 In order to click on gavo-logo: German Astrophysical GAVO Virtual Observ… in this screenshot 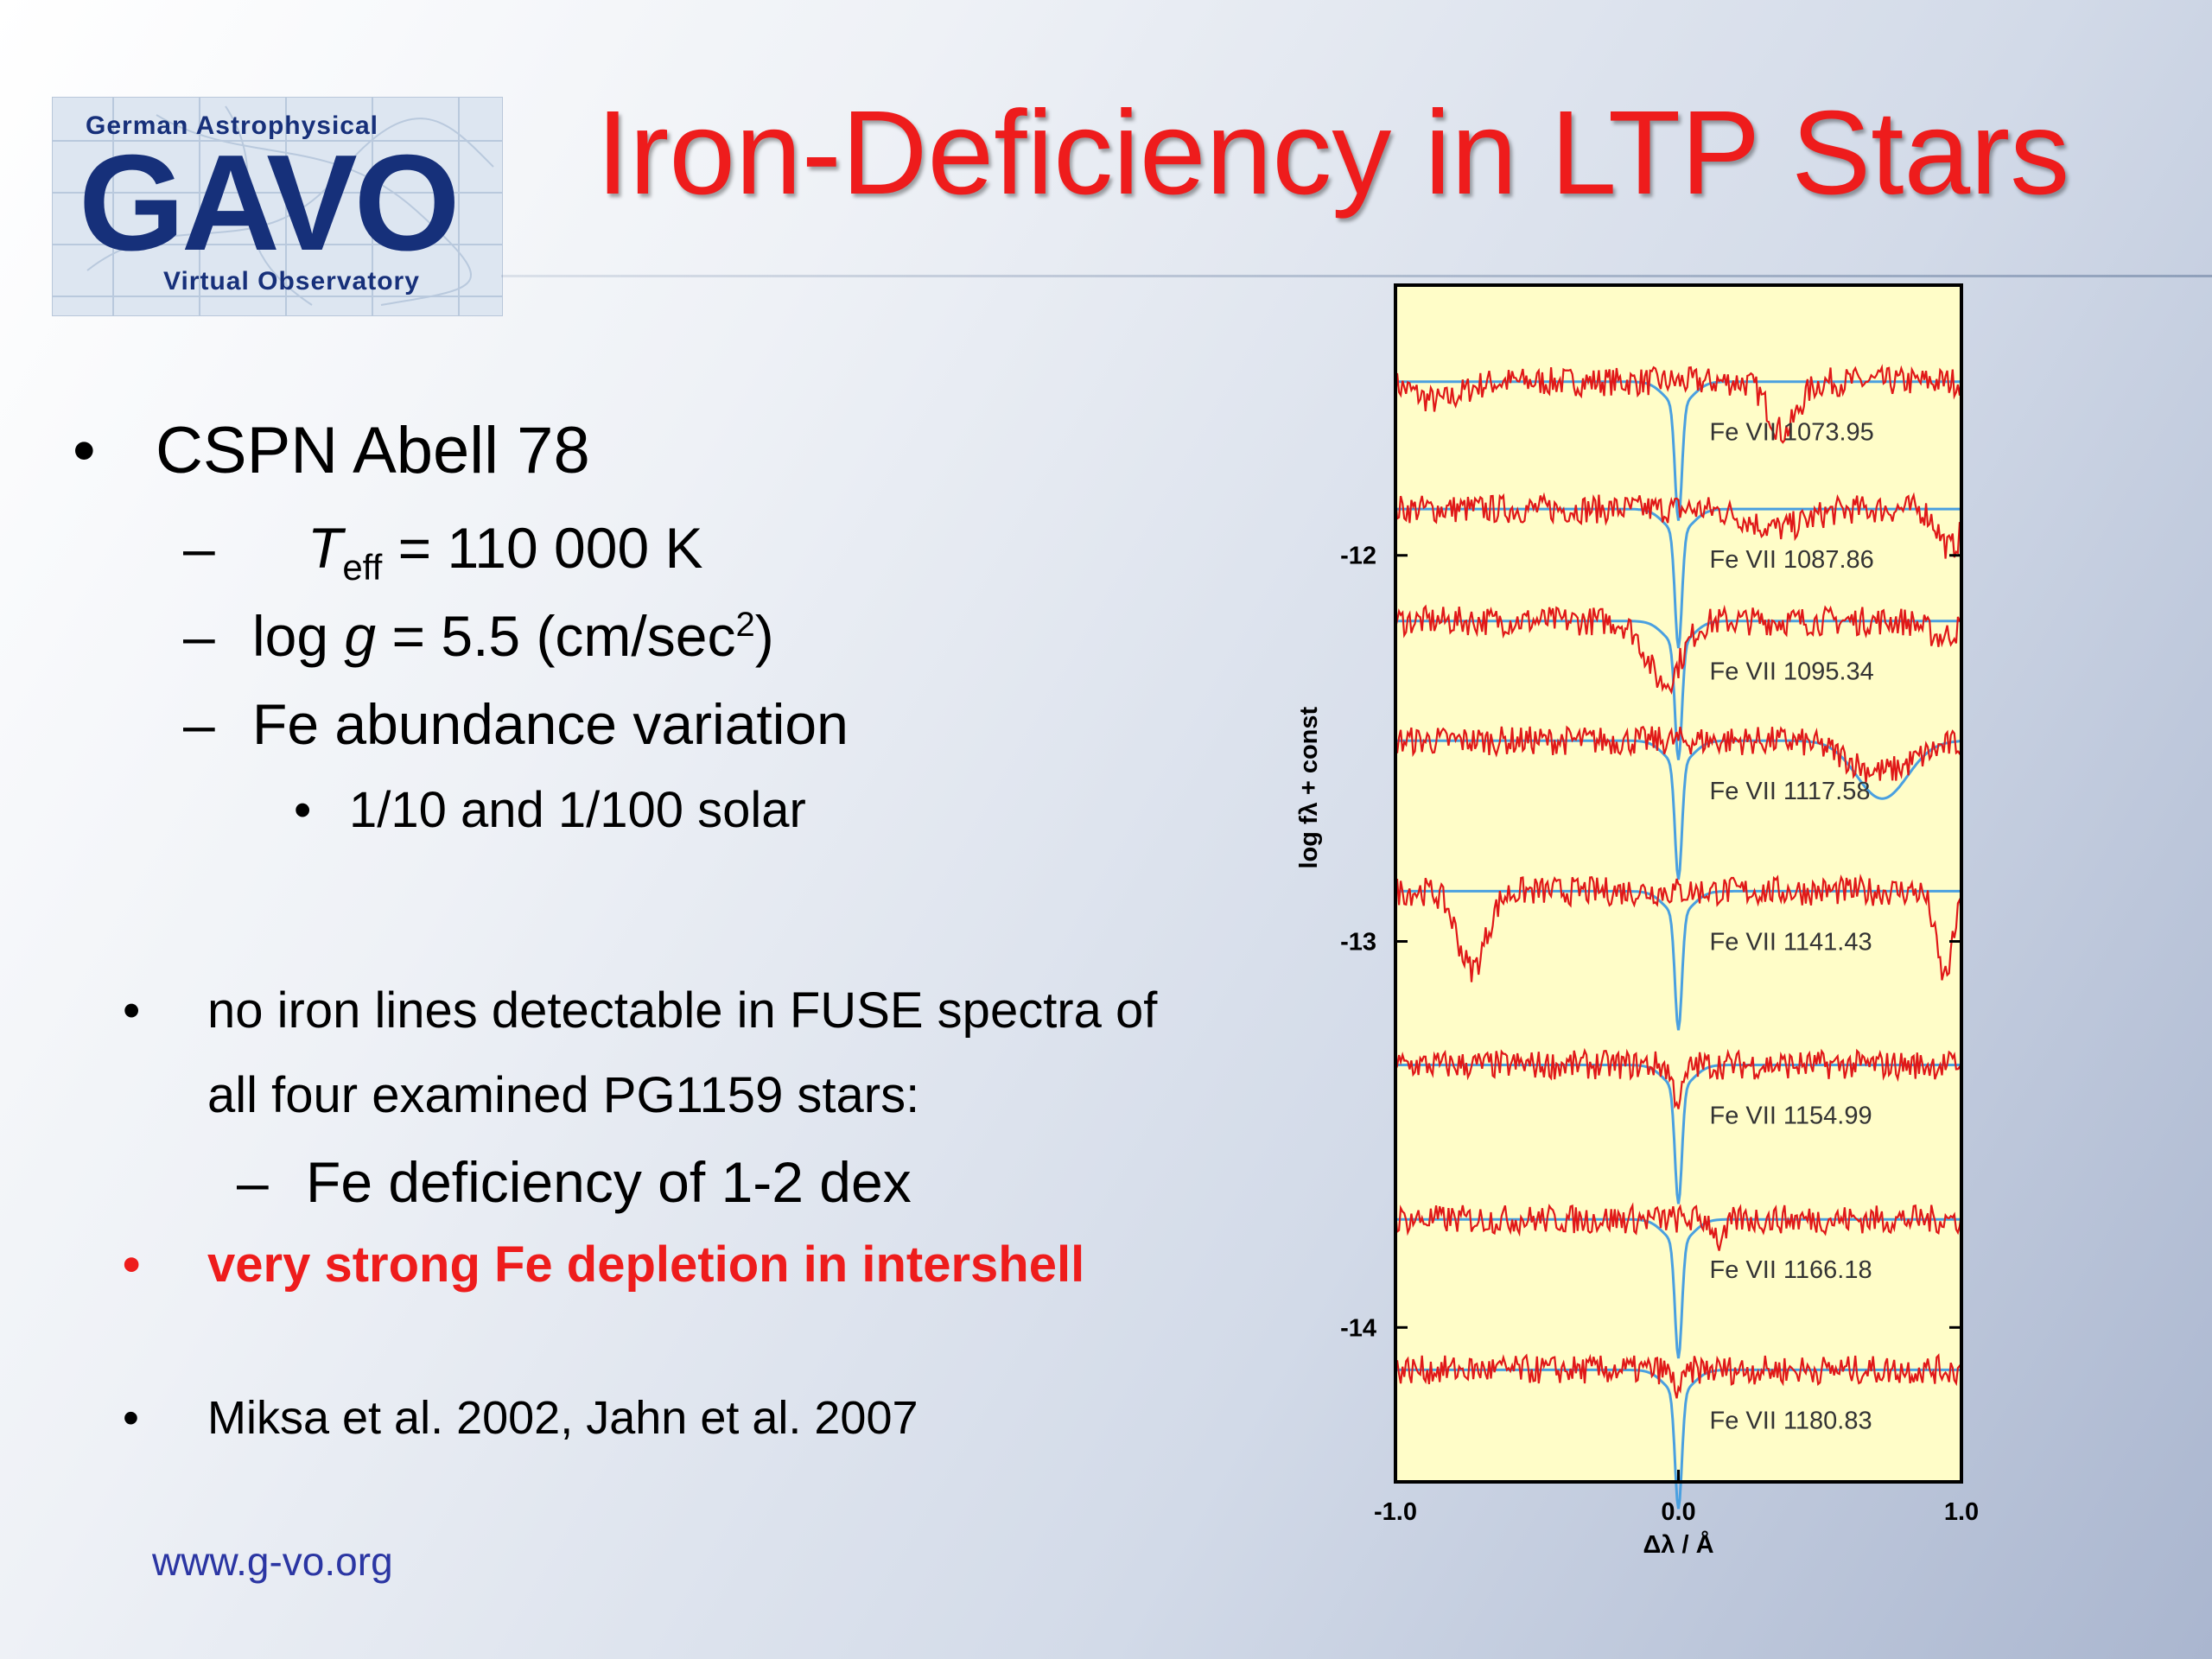, I will do `click(277, 206)`.